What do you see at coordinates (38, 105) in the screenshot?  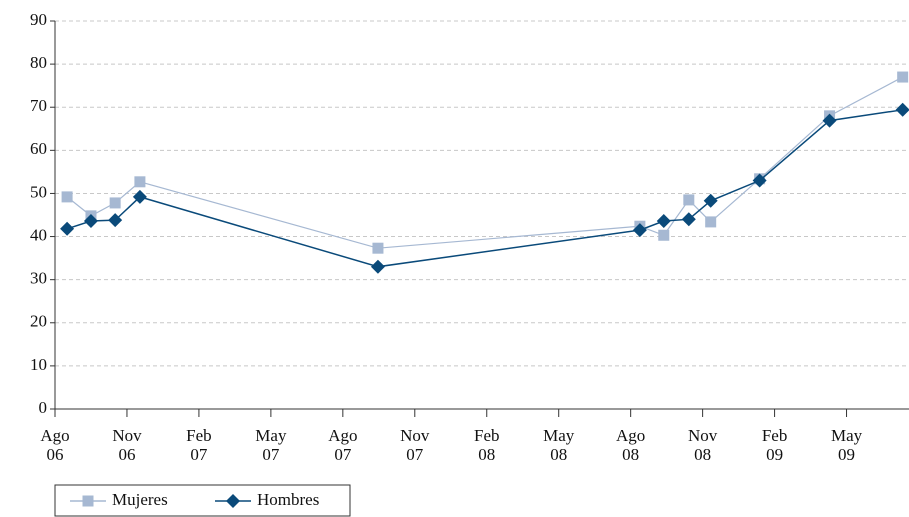 I see `y-tick-label: 70` at bounding box center [38, 105].